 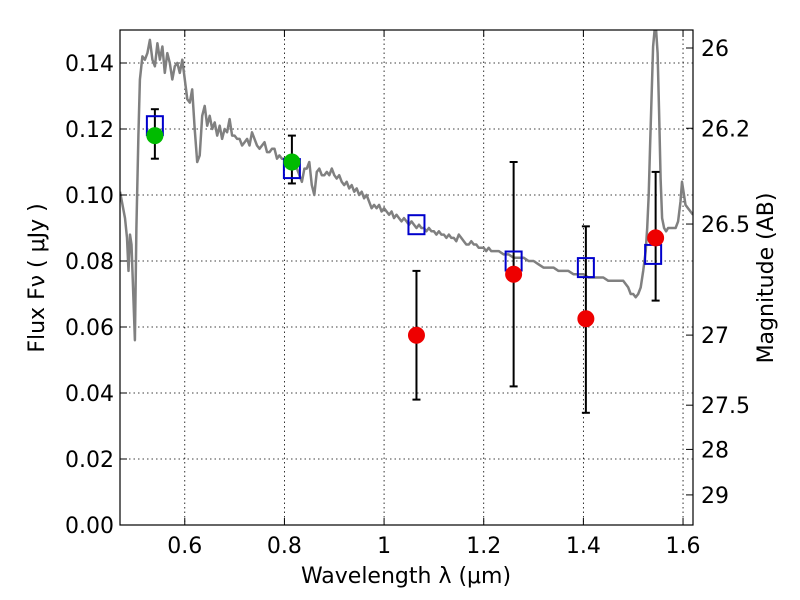 I want to click on right-tick-label: 27.5, so click(x=725, y=406).